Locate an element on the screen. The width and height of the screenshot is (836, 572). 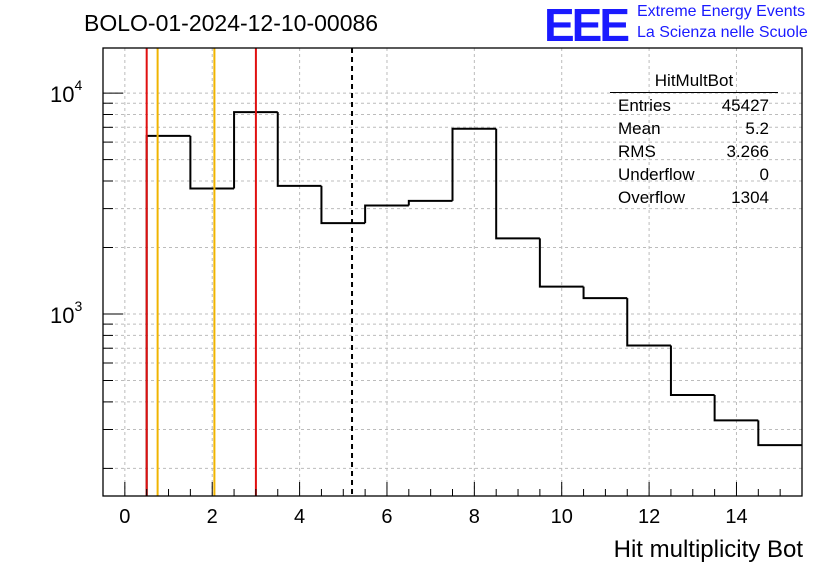
x-axis-label: Hit multiplicity Bot is located at coordinates (708, 549).